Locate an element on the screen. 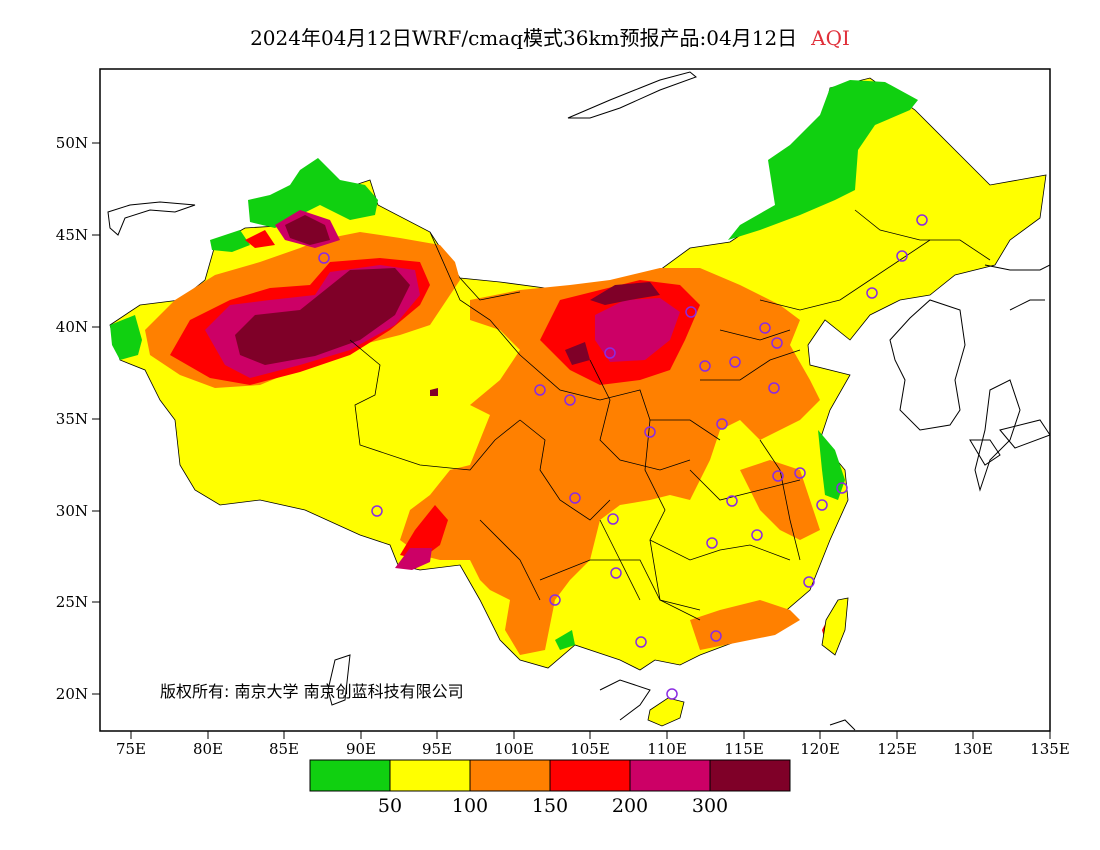 The image size is (1100, 850). legend-label: 100 is located at coordinates (470, 806).